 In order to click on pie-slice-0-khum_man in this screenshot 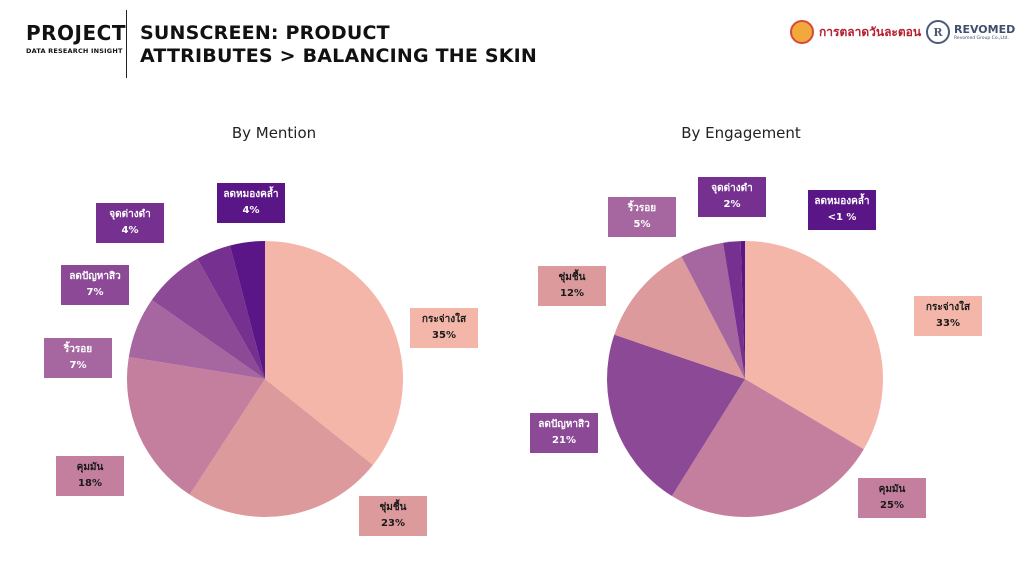, I will do `click(196, 425)`.